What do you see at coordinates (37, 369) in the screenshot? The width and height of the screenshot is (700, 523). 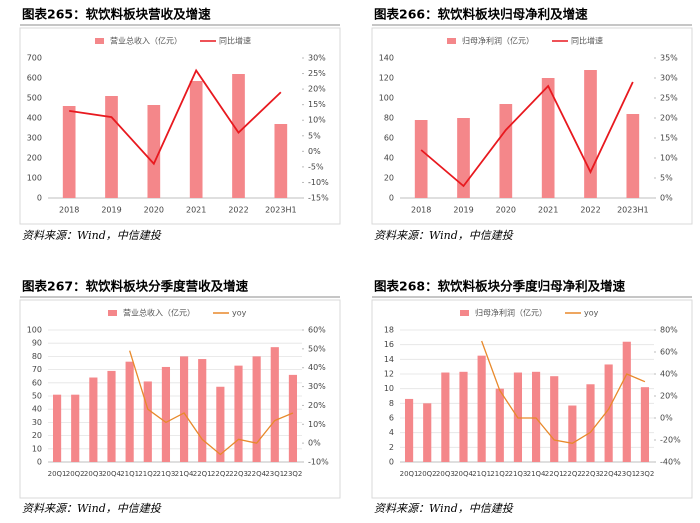 I see `y-tick-label: 70` at bounding box center [37, 369].